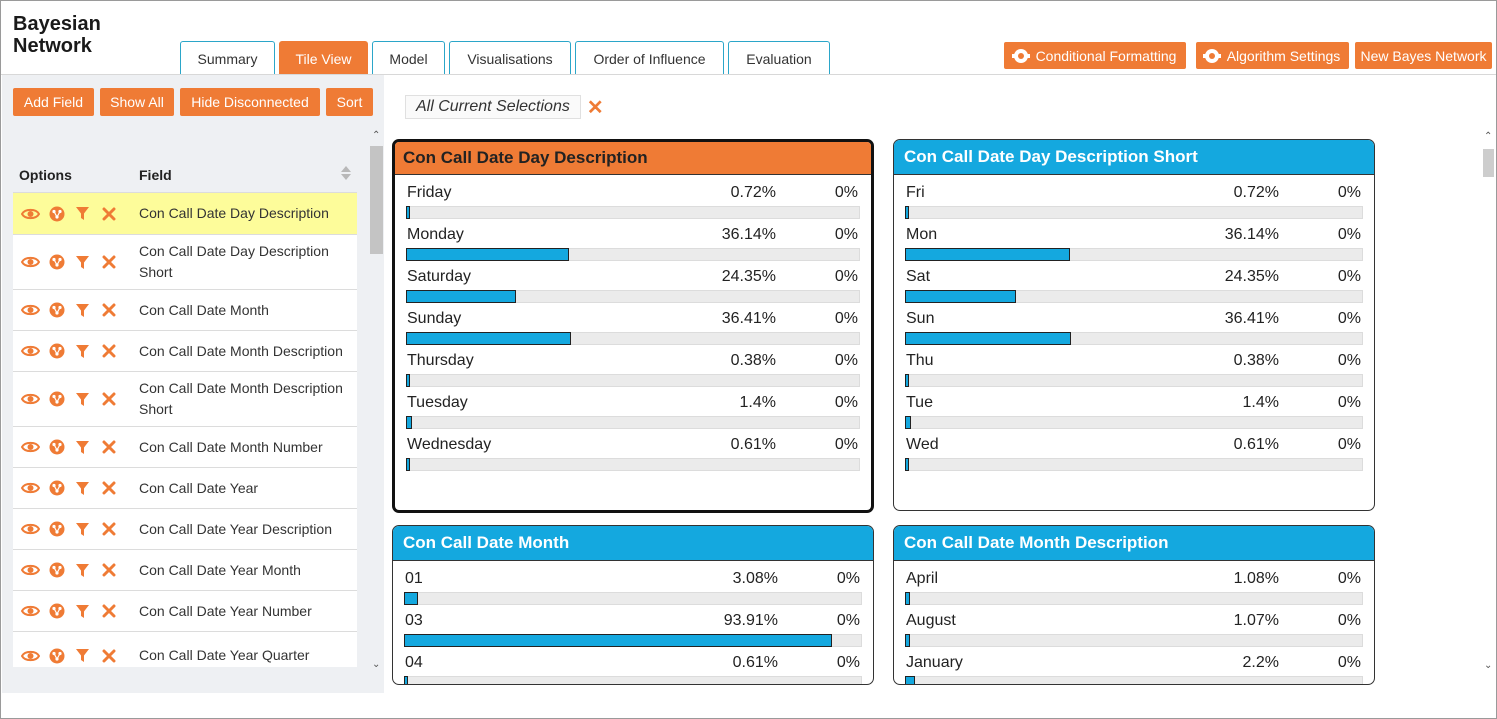  I want to click on state-row: Friday 0.72% 0%, so click(633, 200).